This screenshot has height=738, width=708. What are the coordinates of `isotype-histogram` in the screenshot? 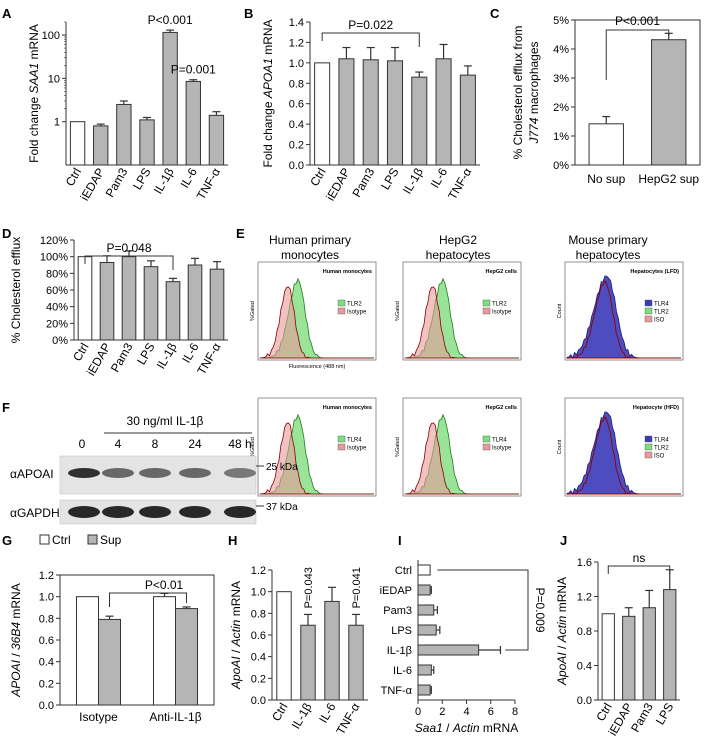 It's located at (316, 458).